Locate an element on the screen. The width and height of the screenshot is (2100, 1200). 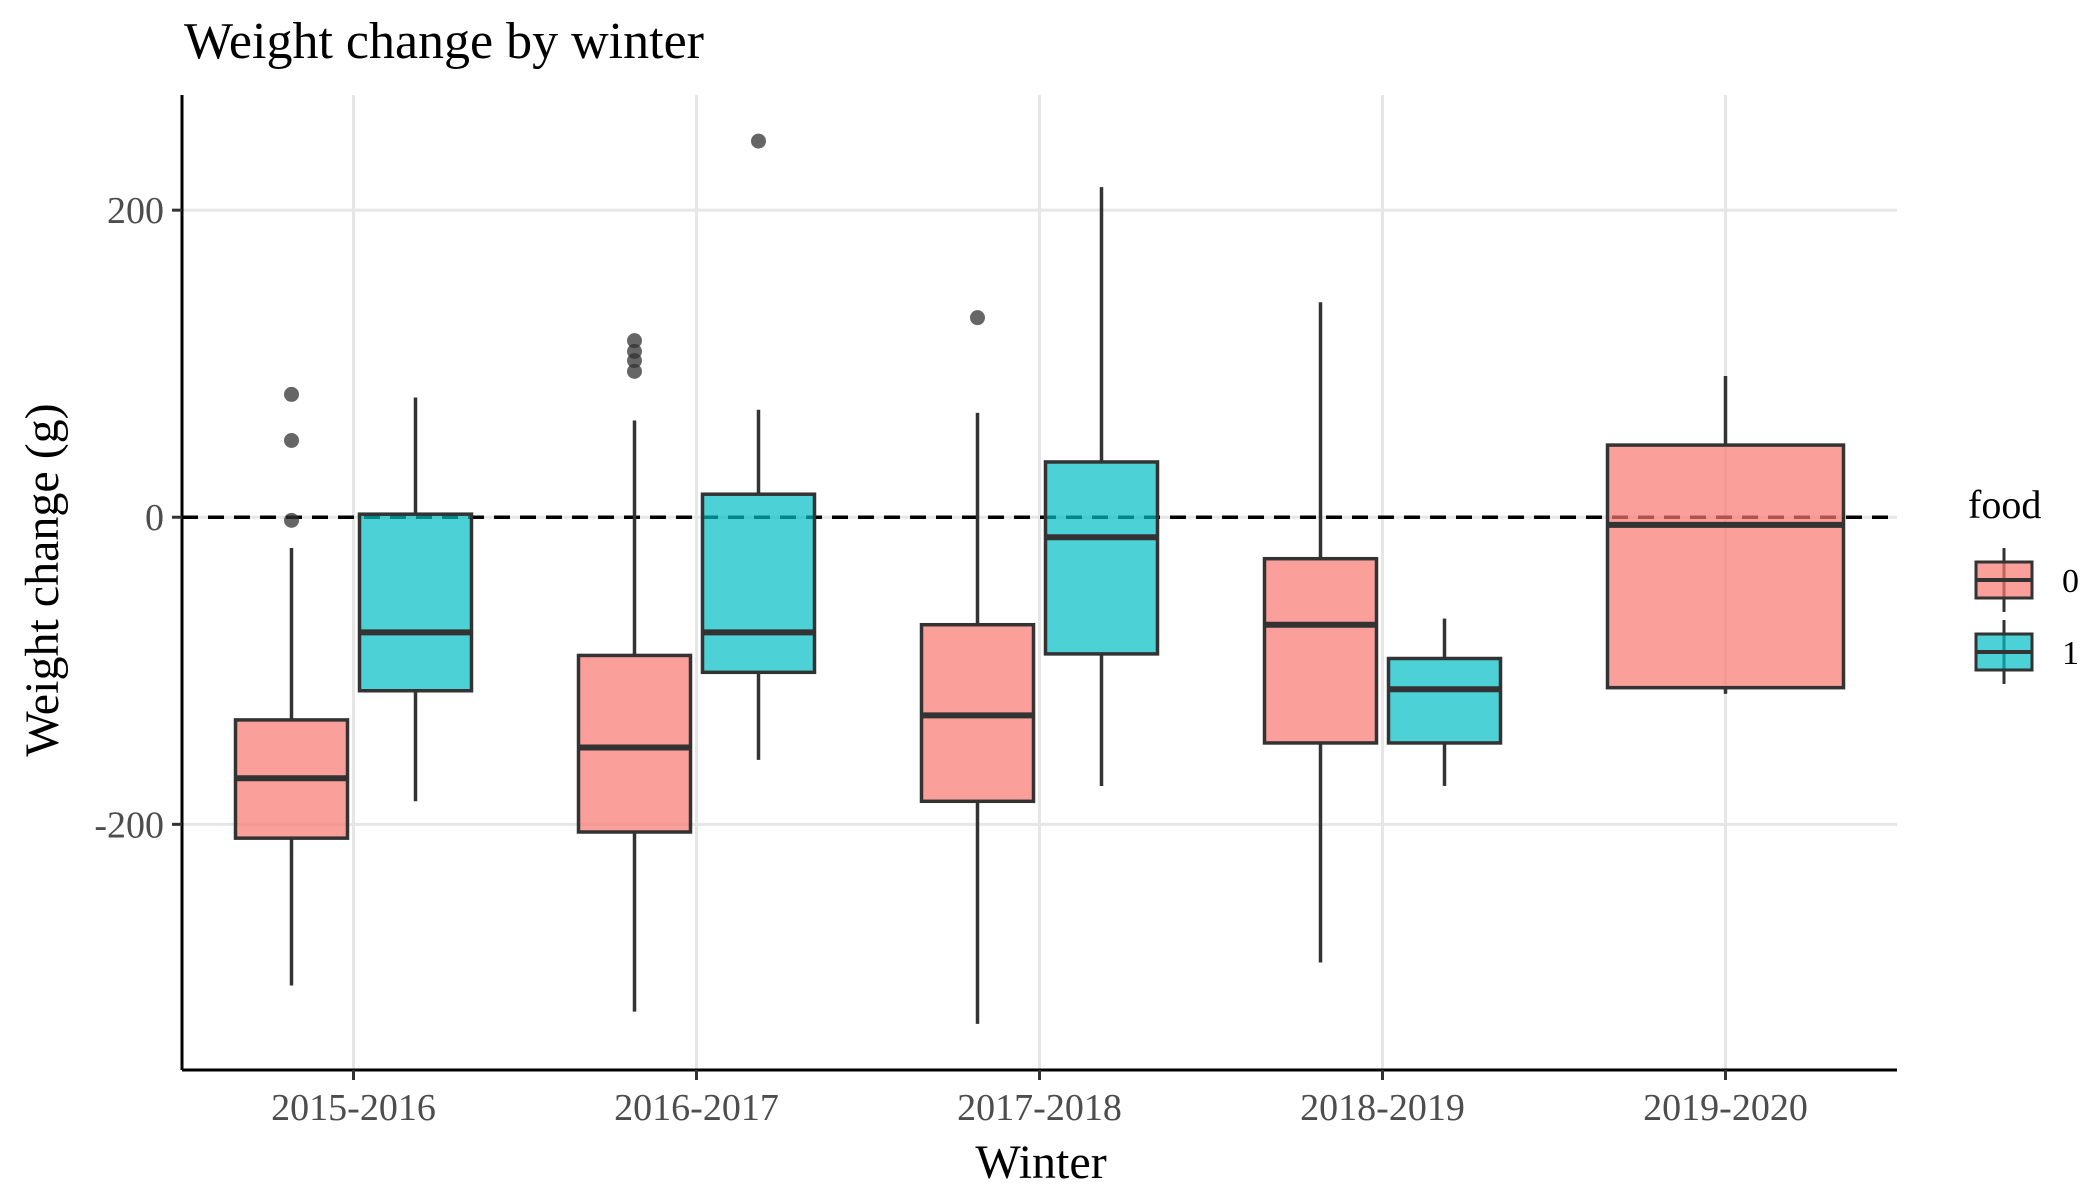
x-tick-label-0: 2015-2016 is located at coordinates (353, 1108).